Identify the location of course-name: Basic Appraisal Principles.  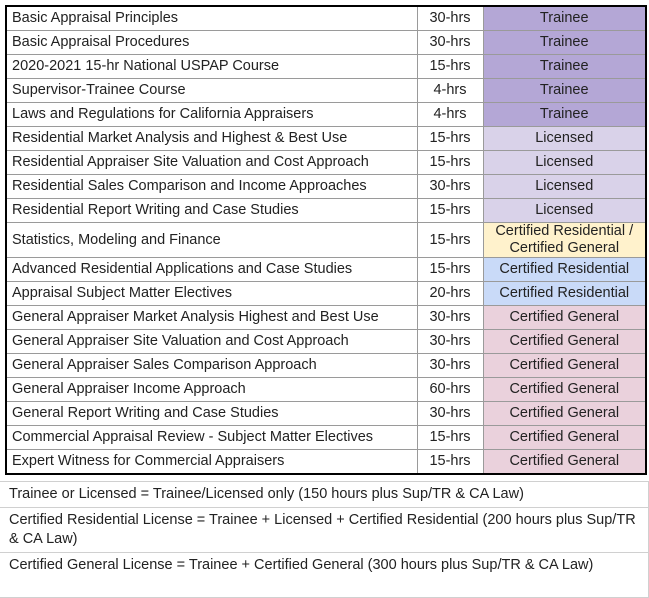
(211, 18).